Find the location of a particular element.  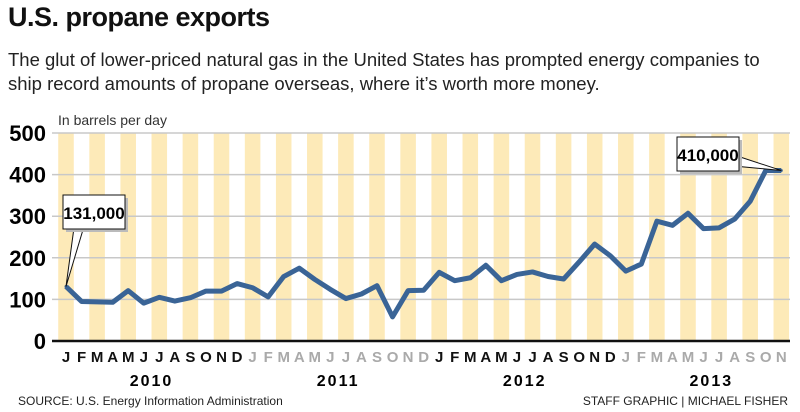

y-tick-label: 200 is located at coordinates (27, 258).